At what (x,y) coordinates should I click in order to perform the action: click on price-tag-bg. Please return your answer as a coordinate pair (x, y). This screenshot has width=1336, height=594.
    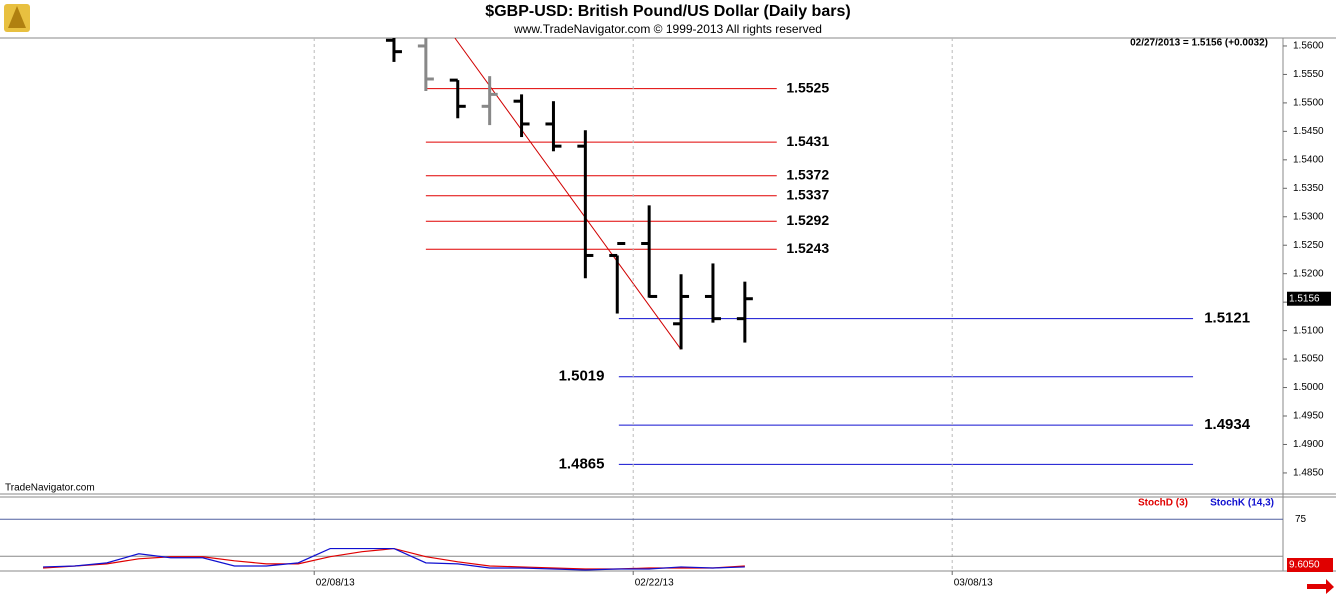
    Looking at the image, I should click on (1309, 298).